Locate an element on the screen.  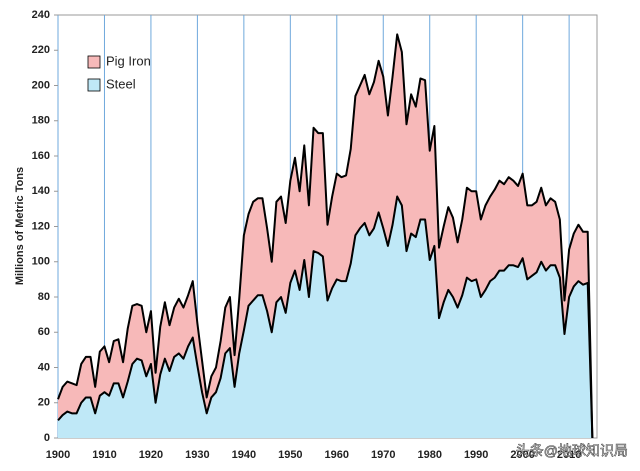
y-tick-label: 140 is located at coordinates (41, 191).